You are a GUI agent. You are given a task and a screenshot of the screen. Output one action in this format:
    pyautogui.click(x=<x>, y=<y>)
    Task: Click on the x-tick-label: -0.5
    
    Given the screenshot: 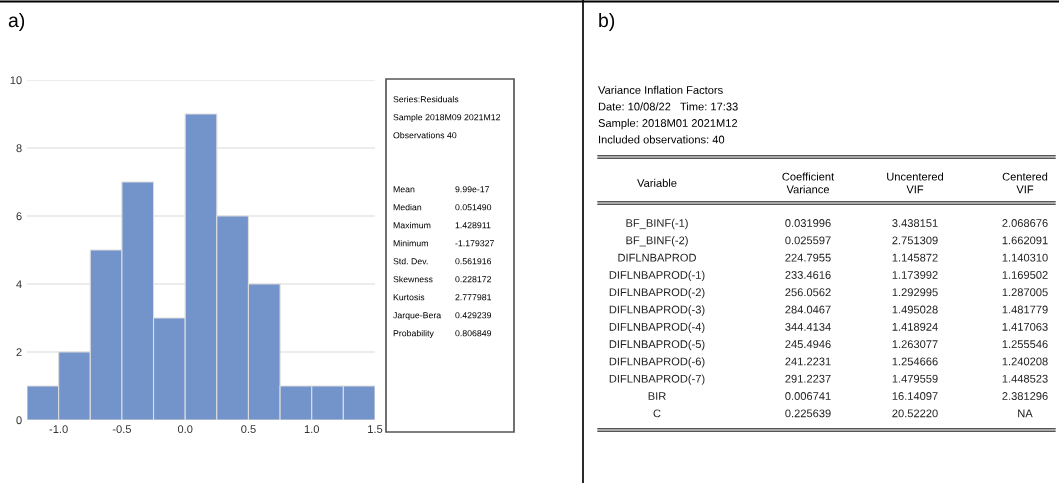 What is the action you would take?
    pyautogui.click(x=122, y=429)
    